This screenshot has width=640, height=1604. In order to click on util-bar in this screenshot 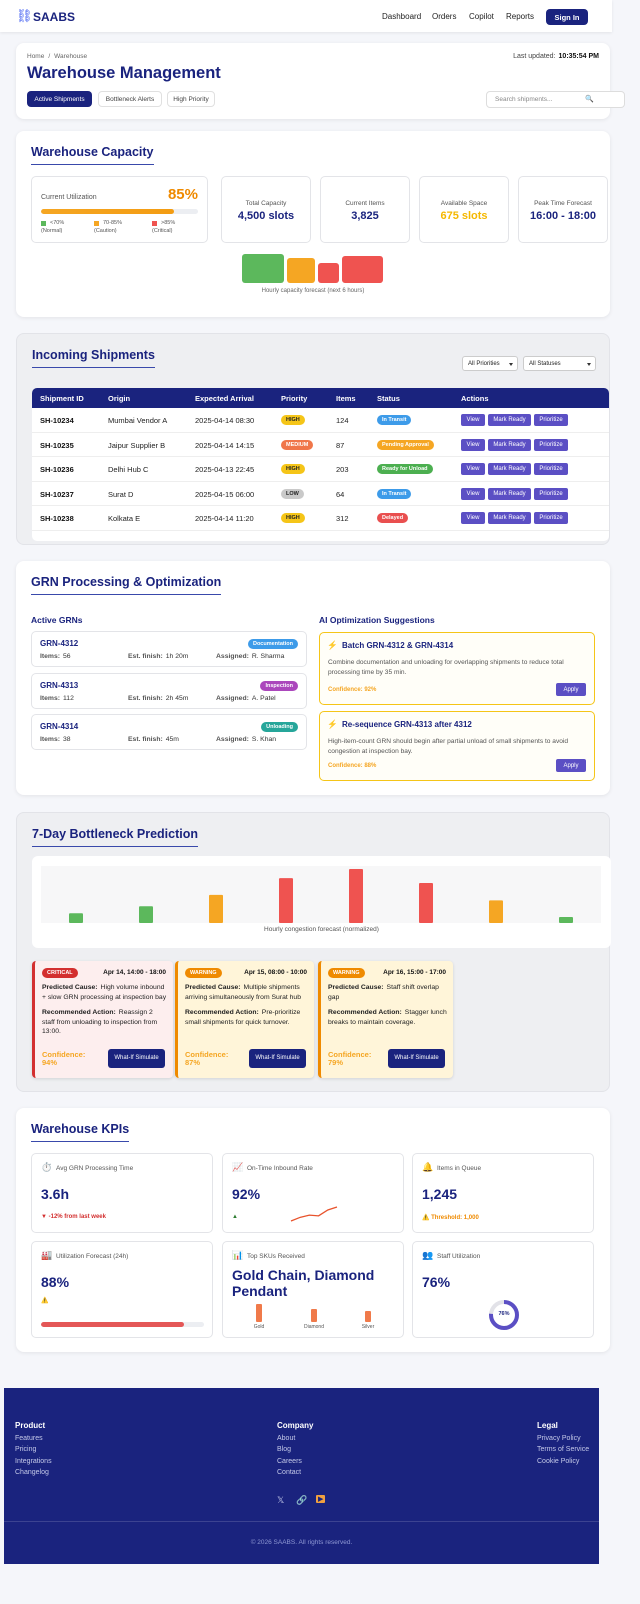, I will do `click(108, 211)`.